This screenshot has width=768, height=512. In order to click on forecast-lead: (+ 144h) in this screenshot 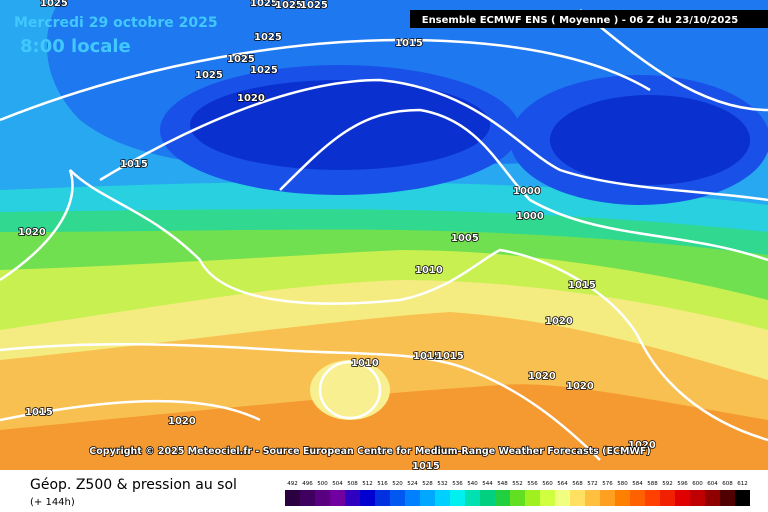, I will do `click(52, 502)`.